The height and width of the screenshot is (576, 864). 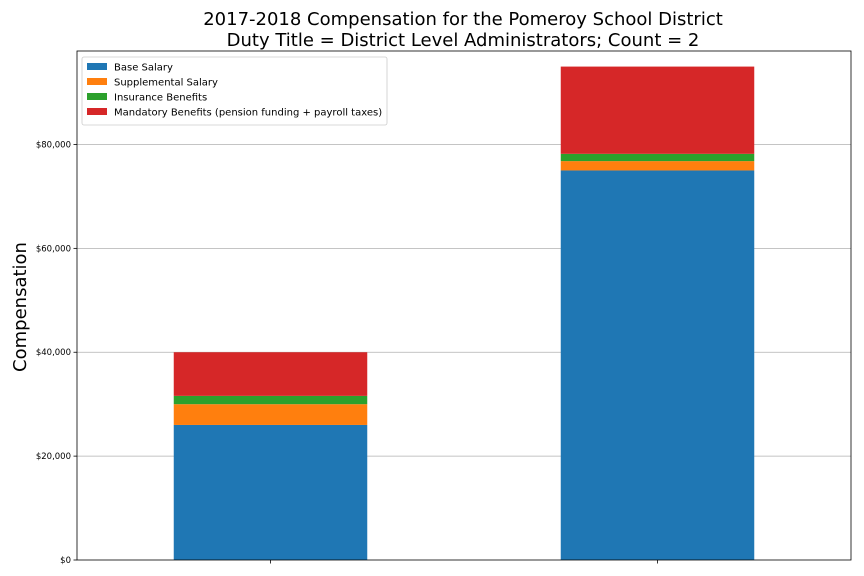 I want to click on legend-label-supplemental-salary: Supplemental Salary, so click(x=166, y=83).